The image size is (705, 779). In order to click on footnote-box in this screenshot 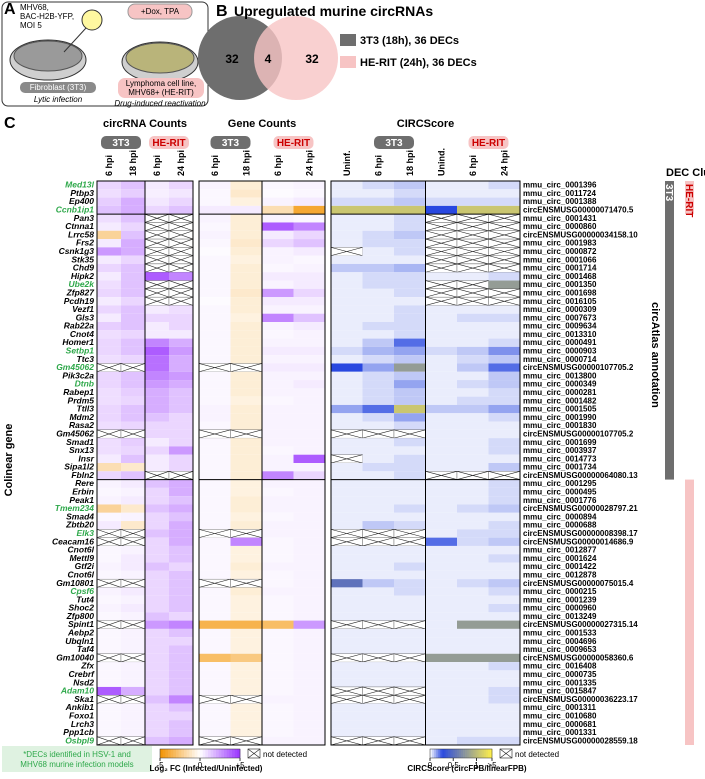, I will do `click(77, 759)`.